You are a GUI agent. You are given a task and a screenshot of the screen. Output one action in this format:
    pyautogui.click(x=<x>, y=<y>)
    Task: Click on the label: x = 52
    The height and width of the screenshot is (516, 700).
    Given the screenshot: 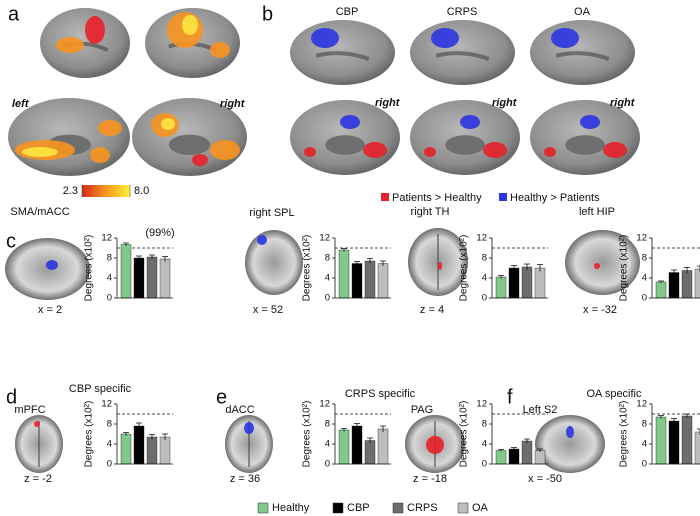 What is the action you would take?
    pyautogui.click(x=268, y=310)
    